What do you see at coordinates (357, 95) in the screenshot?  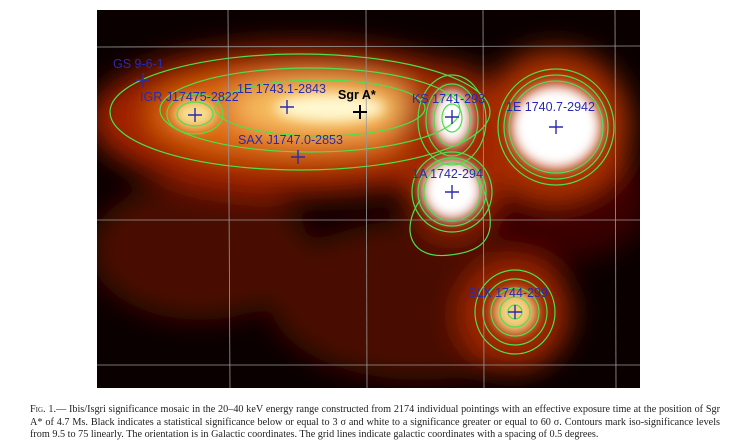 I see `source-label: Sgr A*` at bounding box center [357, 95].